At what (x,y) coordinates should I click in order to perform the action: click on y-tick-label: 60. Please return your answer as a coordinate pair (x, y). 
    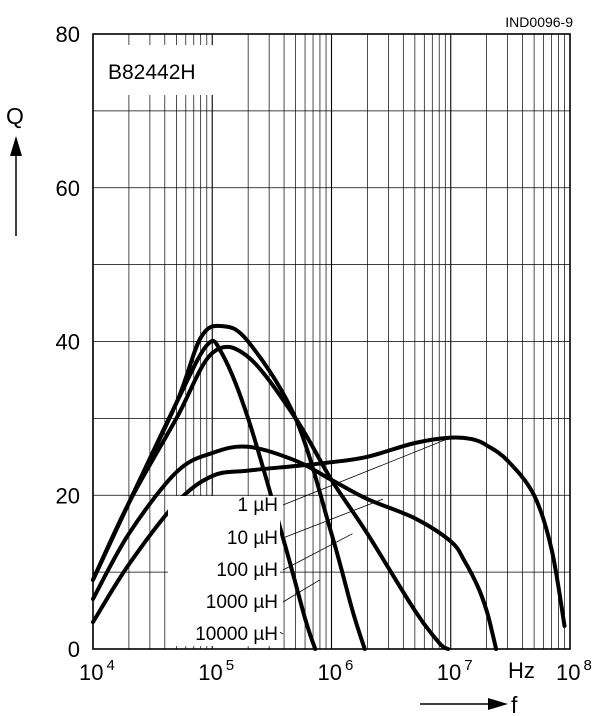
    Looking at the image, I should click on (68, 188).